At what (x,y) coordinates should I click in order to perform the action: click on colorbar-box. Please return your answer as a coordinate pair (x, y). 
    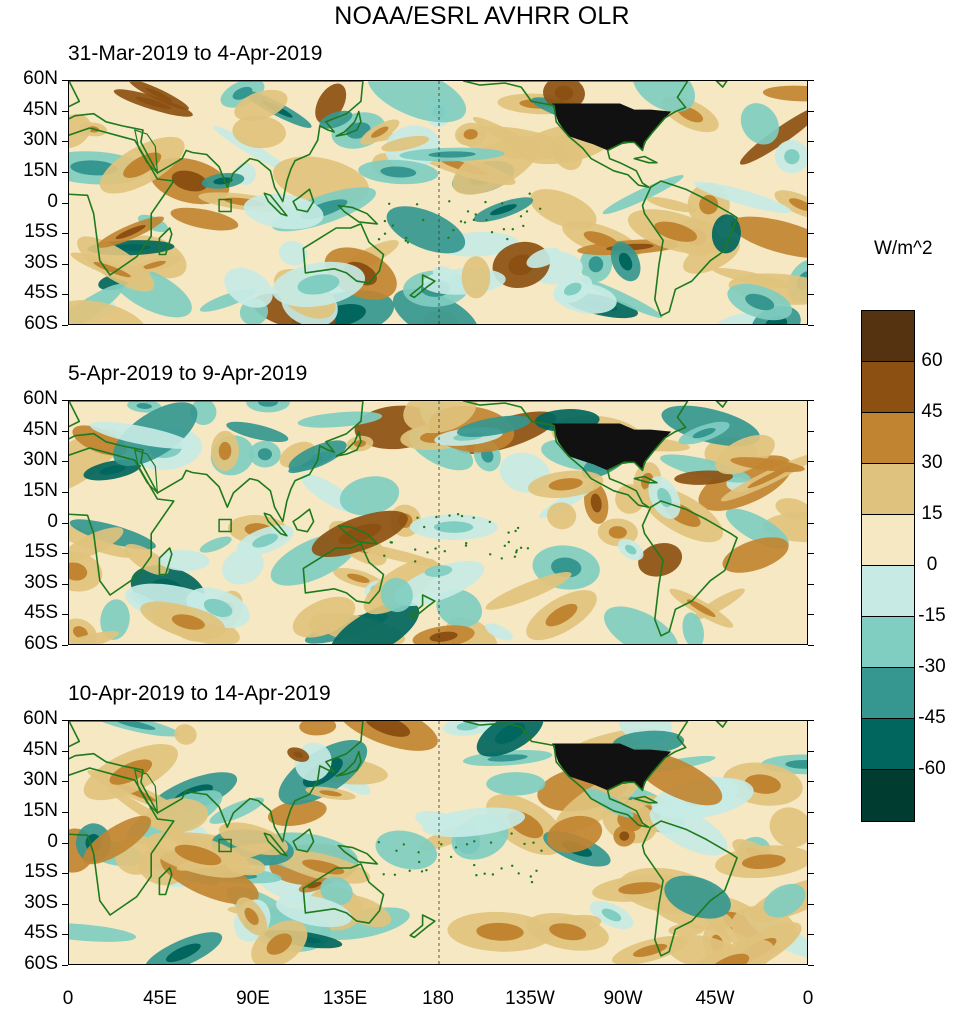
    Looking at the image, I should click on (888, 540).